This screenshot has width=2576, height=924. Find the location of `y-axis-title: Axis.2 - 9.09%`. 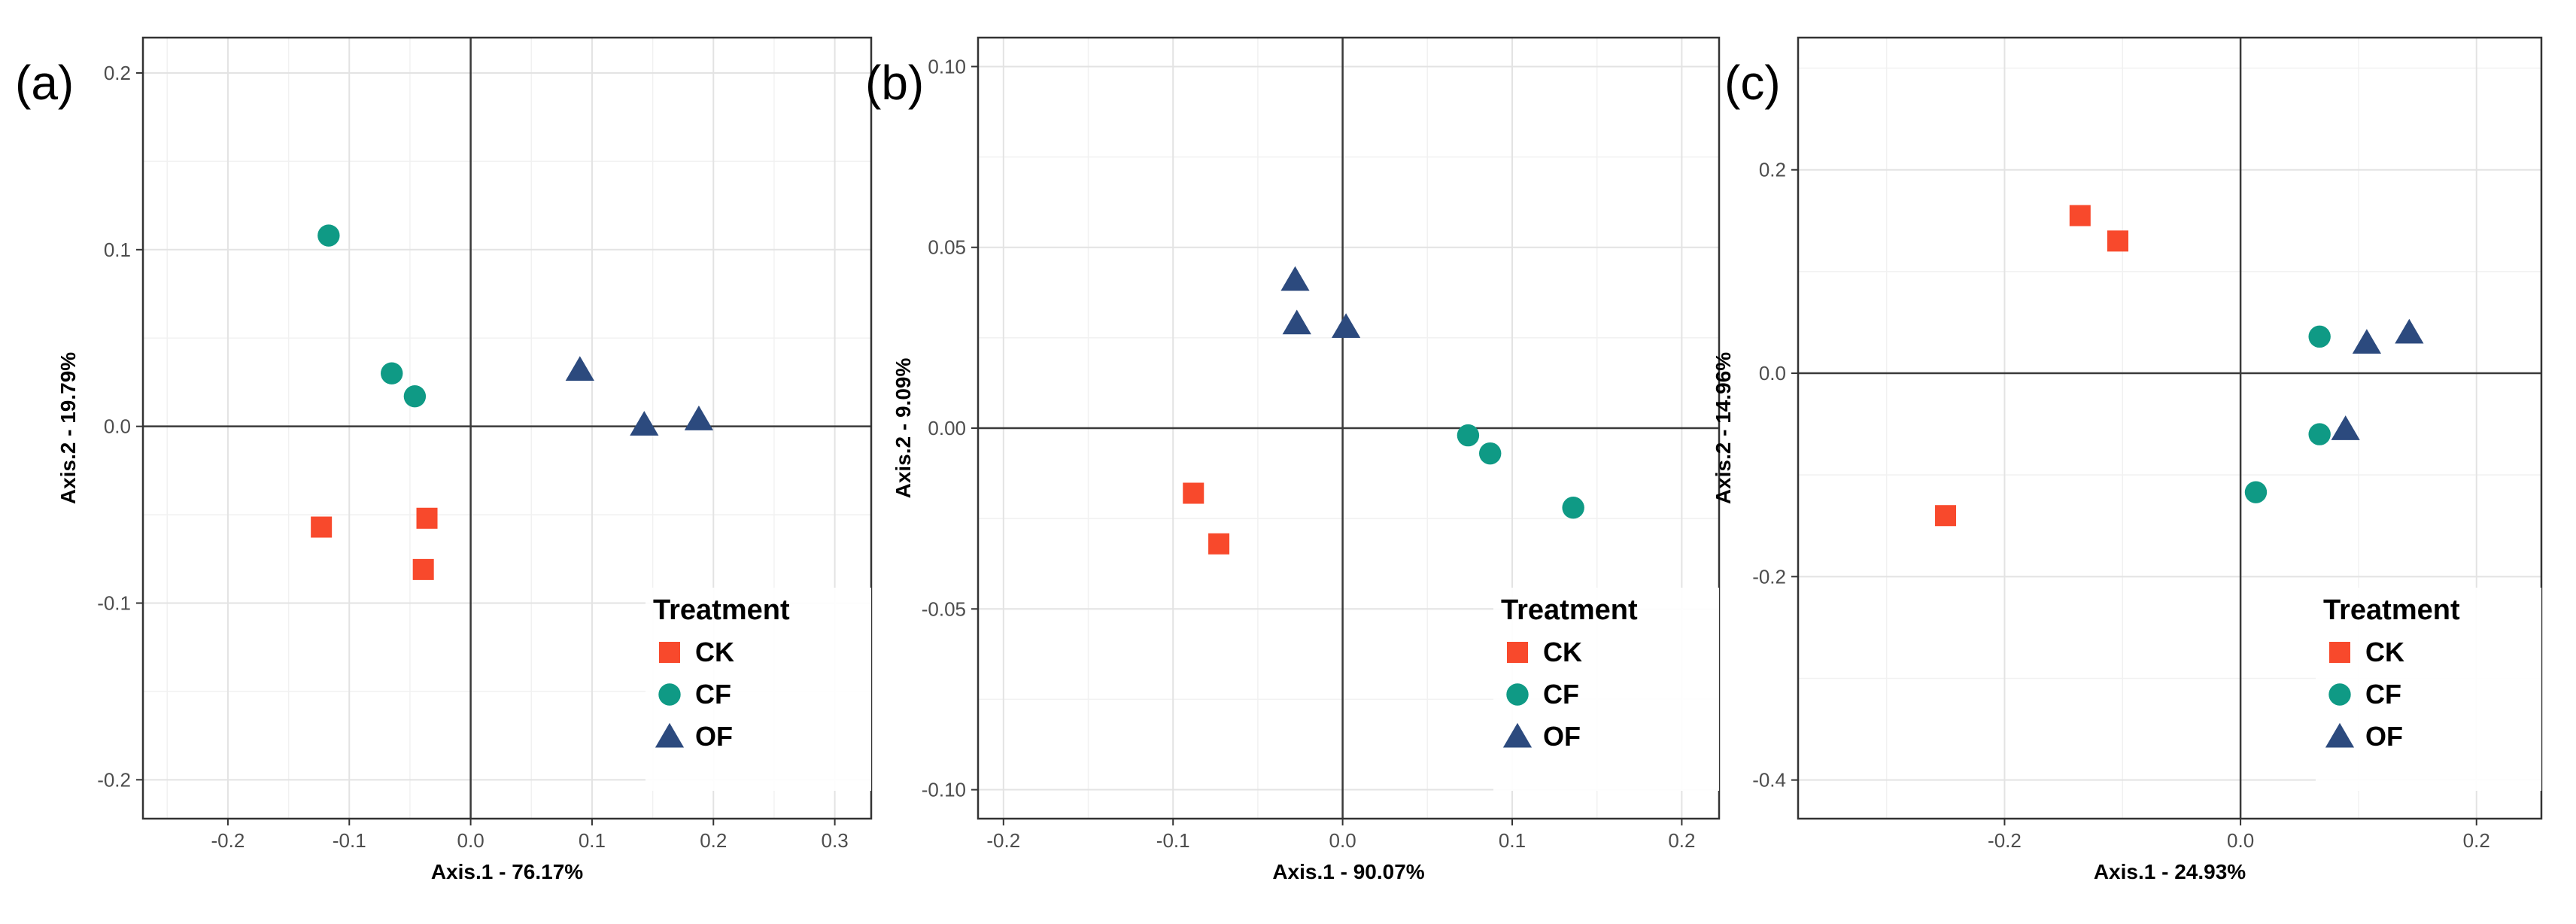

y-axis-title: Axis.2 - 9.09% is located at coordinates (904, 428).